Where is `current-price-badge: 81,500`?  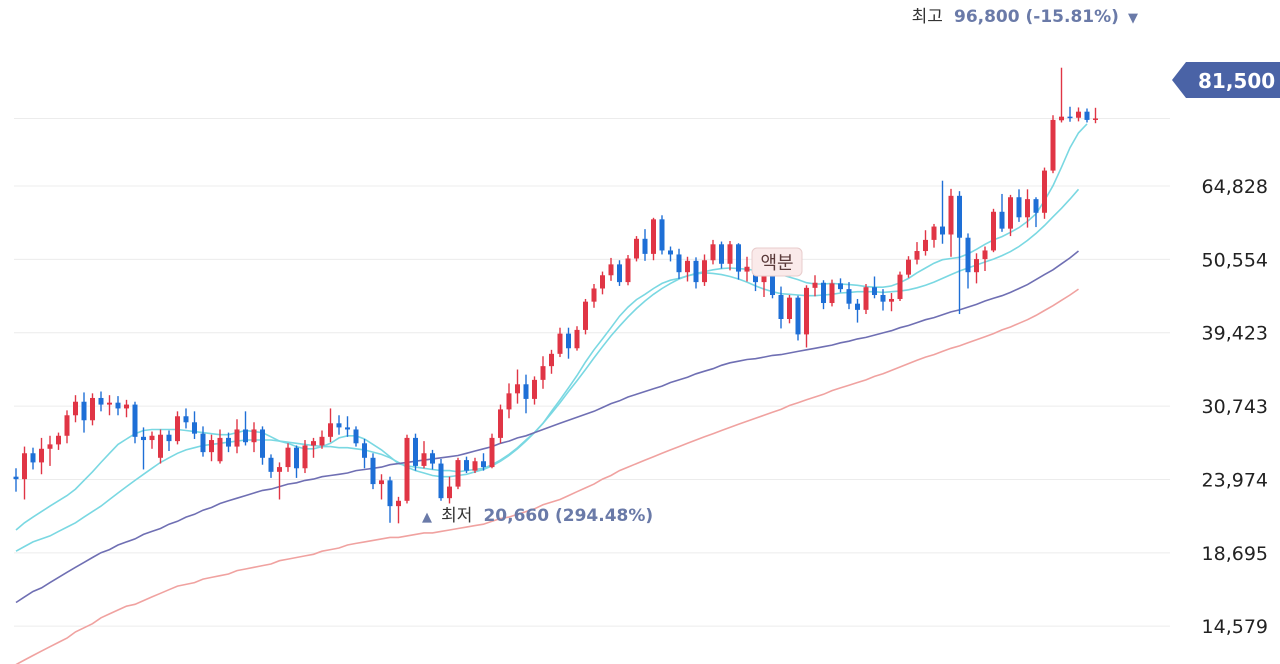 current-price-badge: 81,500 is located at coordinates (1226, 80).